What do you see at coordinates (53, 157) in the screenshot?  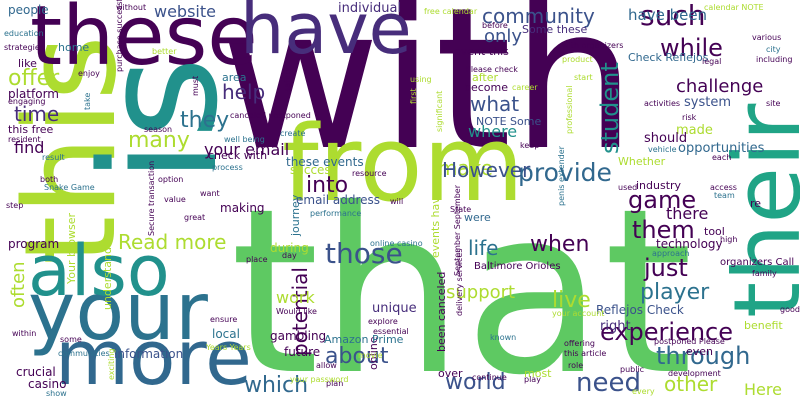 I see `cloud-word: result` at bounding box center [53, 157].